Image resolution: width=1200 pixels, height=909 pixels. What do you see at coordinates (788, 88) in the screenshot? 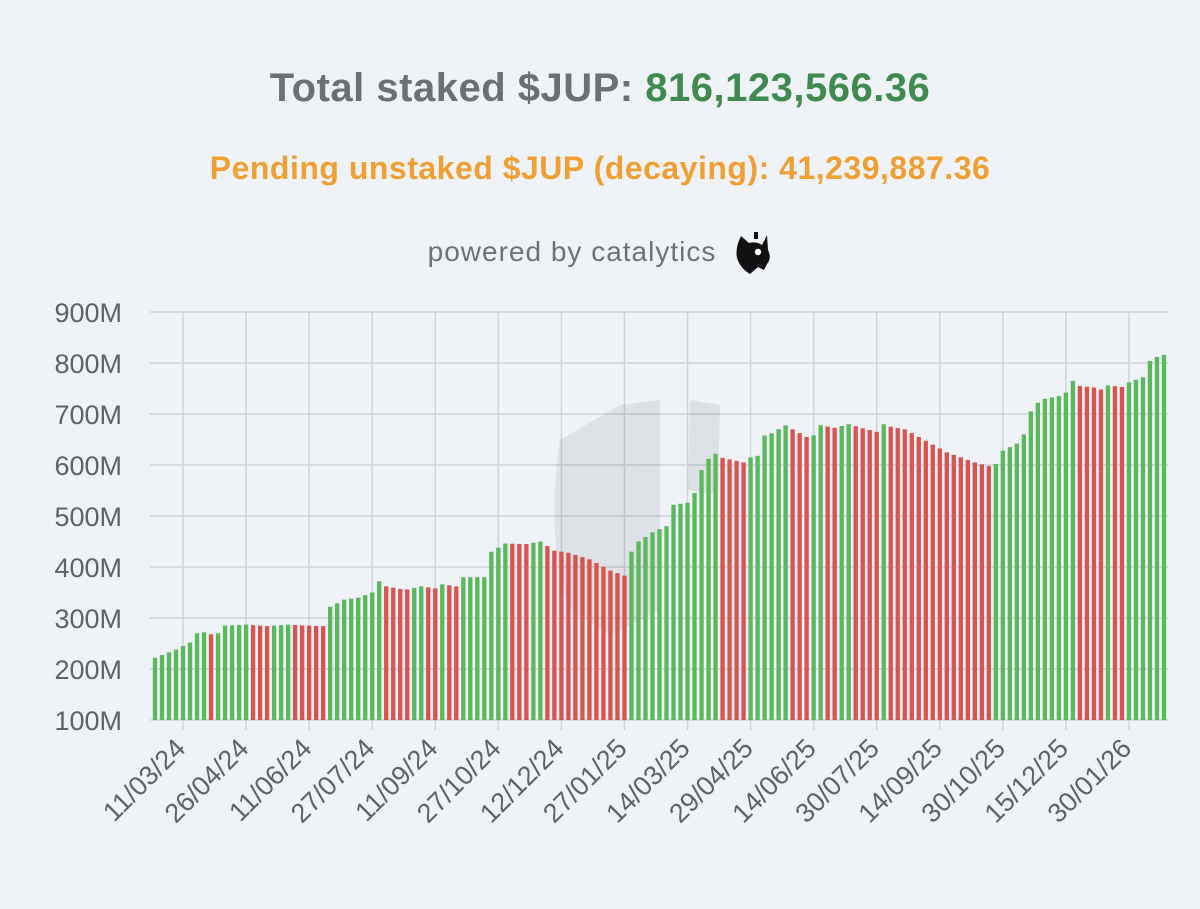
I see `total-staked-value: 816,123,566.36` at bounding box center [788, 88].